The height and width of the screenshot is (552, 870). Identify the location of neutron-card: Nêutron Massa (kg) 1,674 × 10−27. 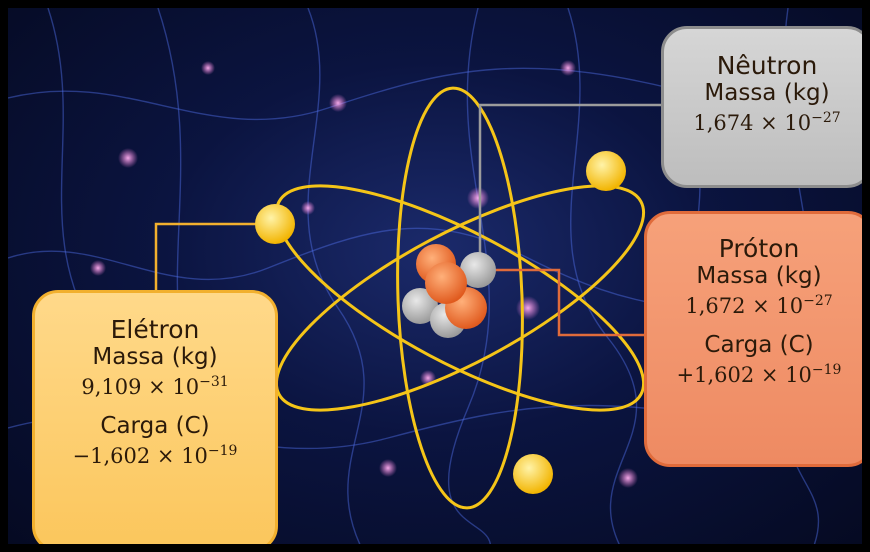
(761, 107).